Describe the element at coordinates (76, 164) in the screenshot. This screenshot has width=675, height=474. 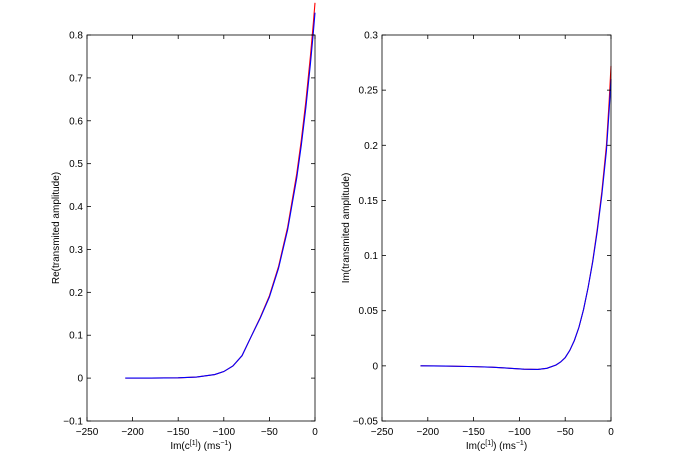
I see `left-plot-y-tick-label: 0.5` at that location.